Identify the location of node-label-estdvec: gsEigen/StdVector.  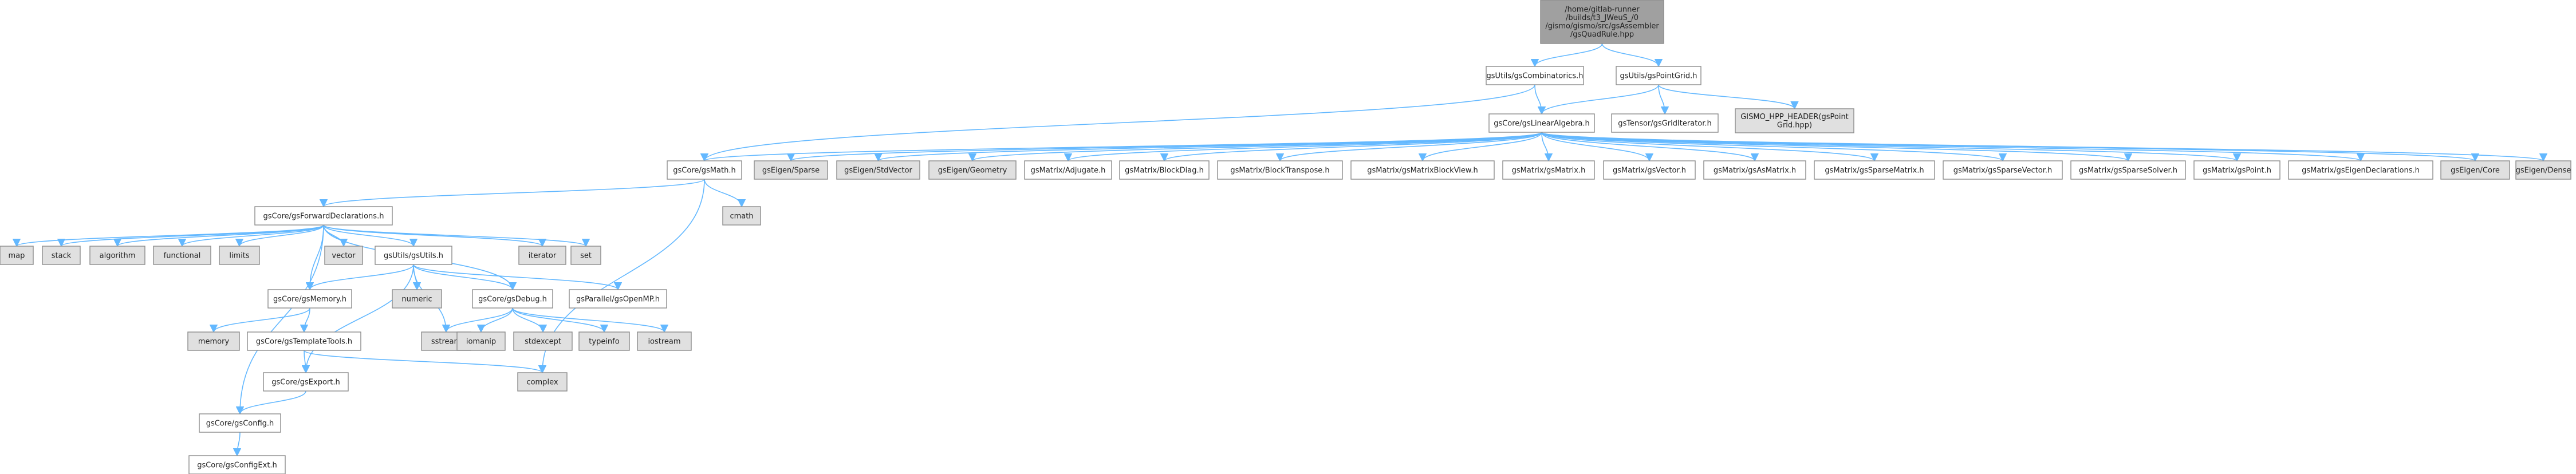
(878, 170).